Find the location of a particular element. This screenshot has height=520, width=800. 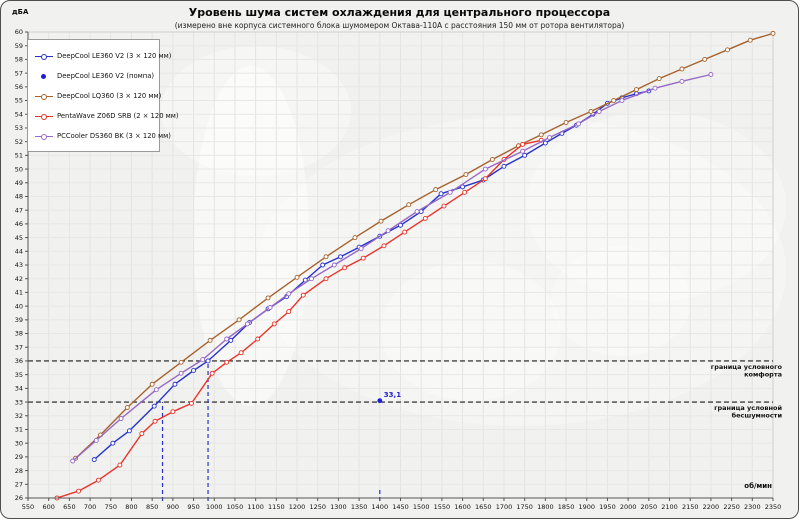

y-tick-label: 44 is located at coordinates (19, 251).